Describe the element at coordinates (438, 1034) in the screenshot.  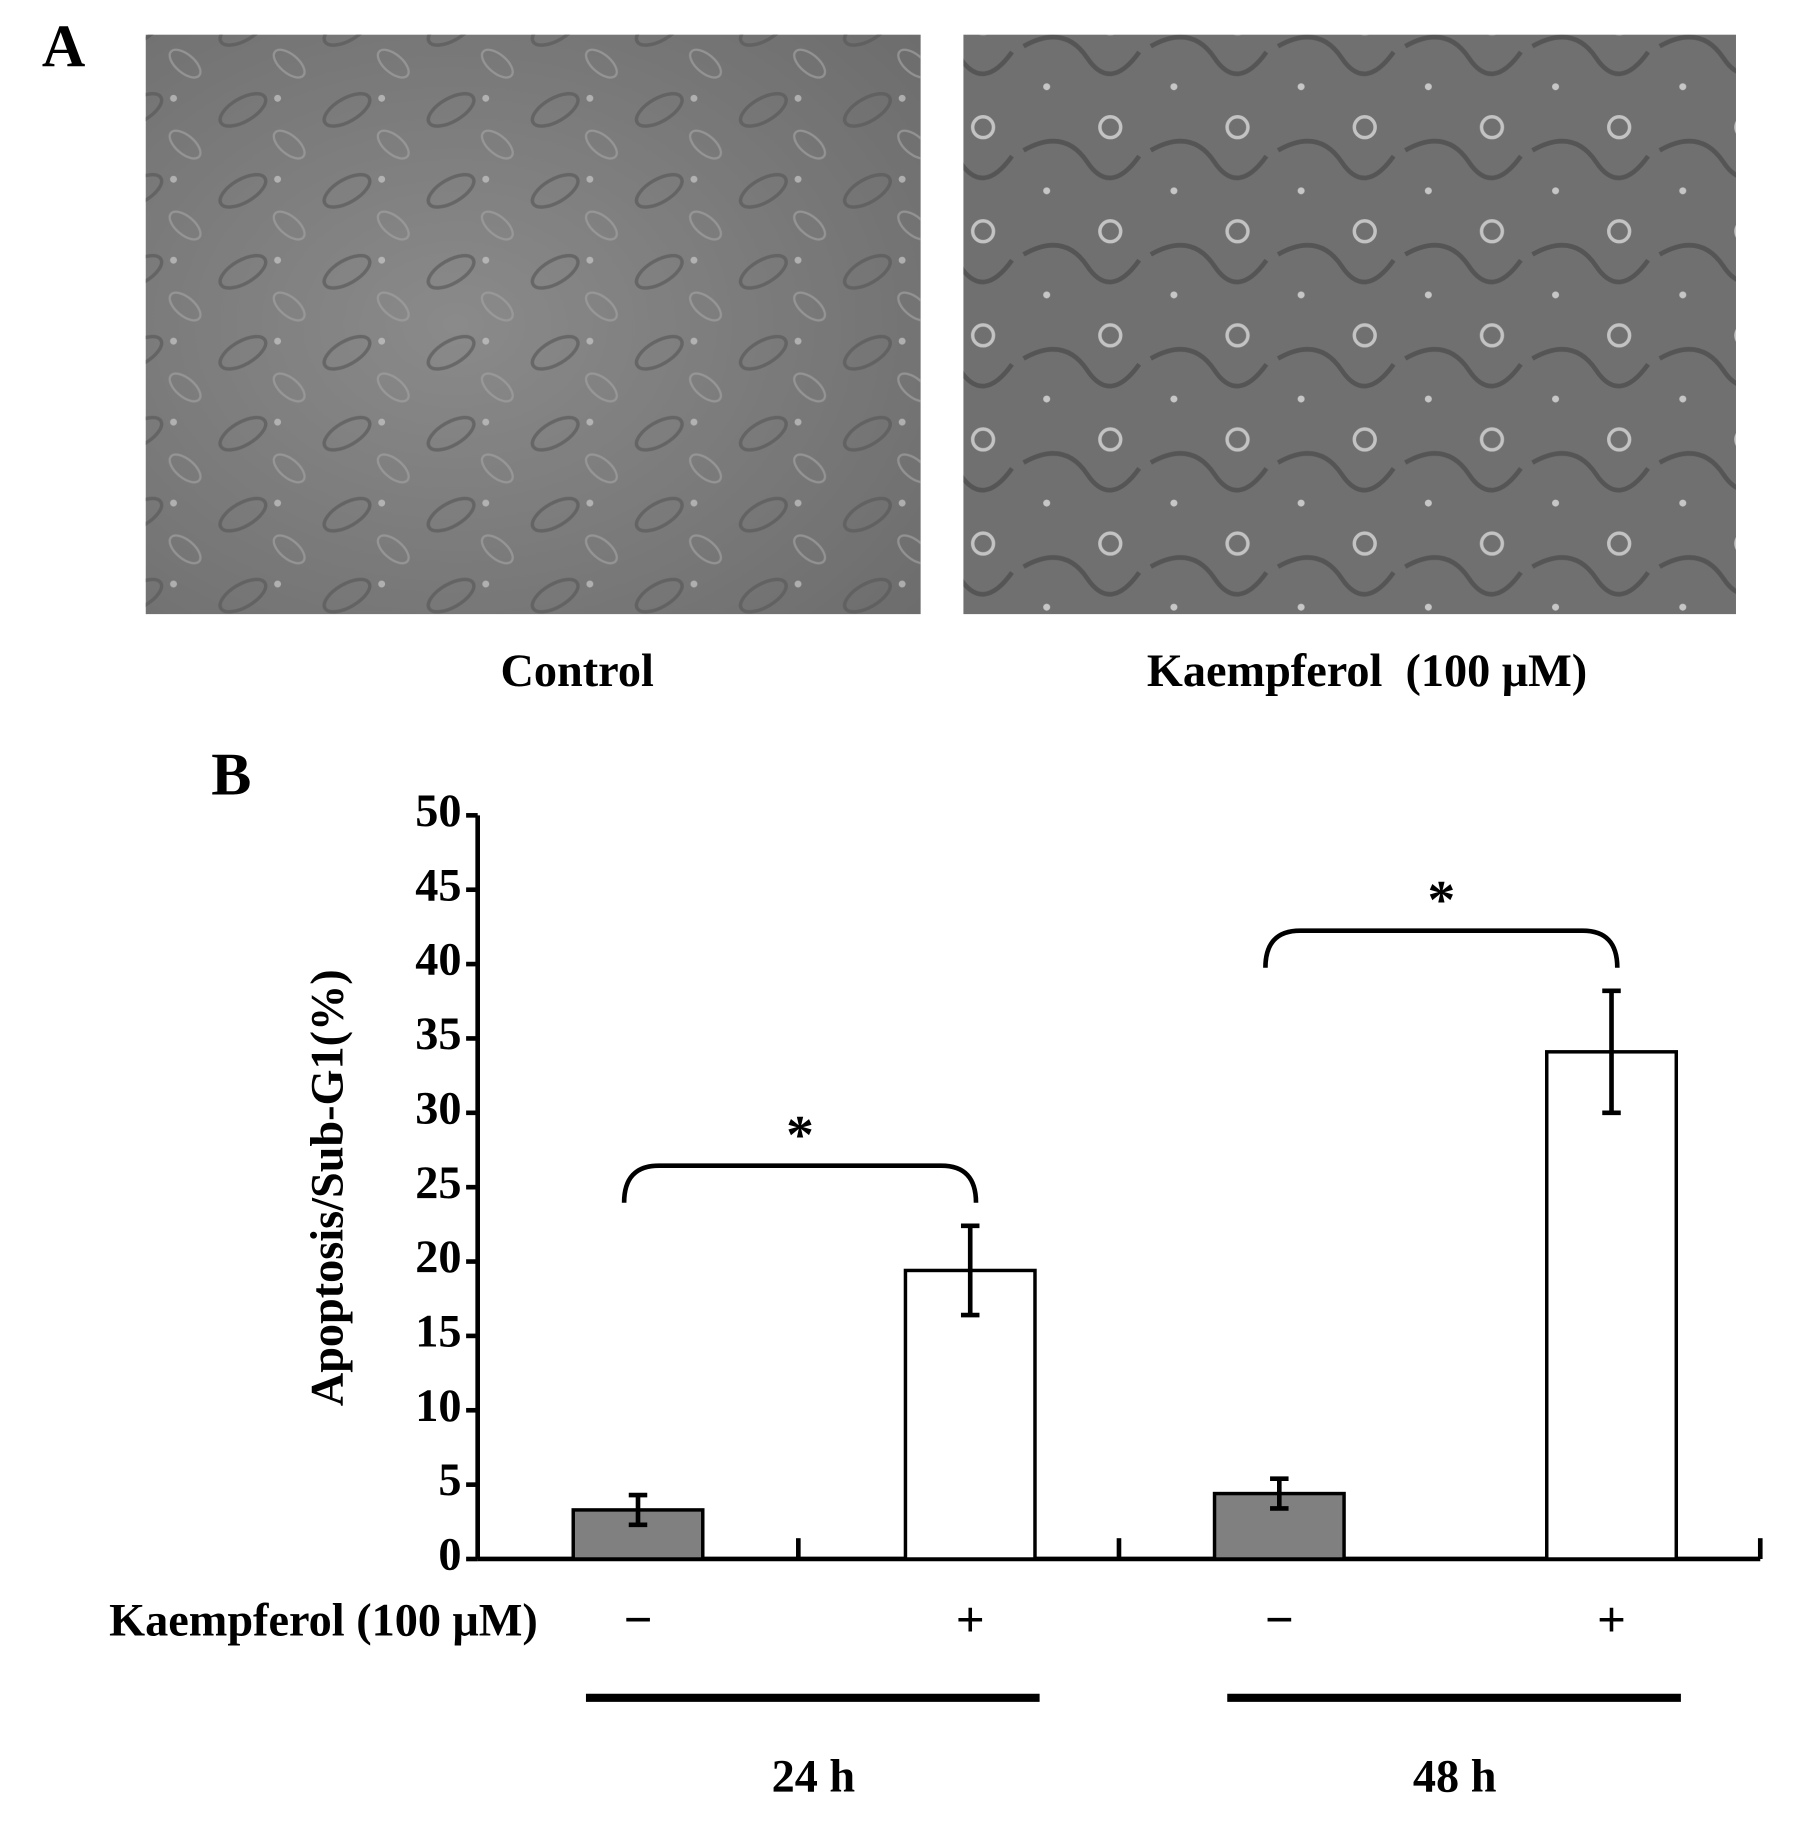
I see `y-tick-label: 35` at that location.